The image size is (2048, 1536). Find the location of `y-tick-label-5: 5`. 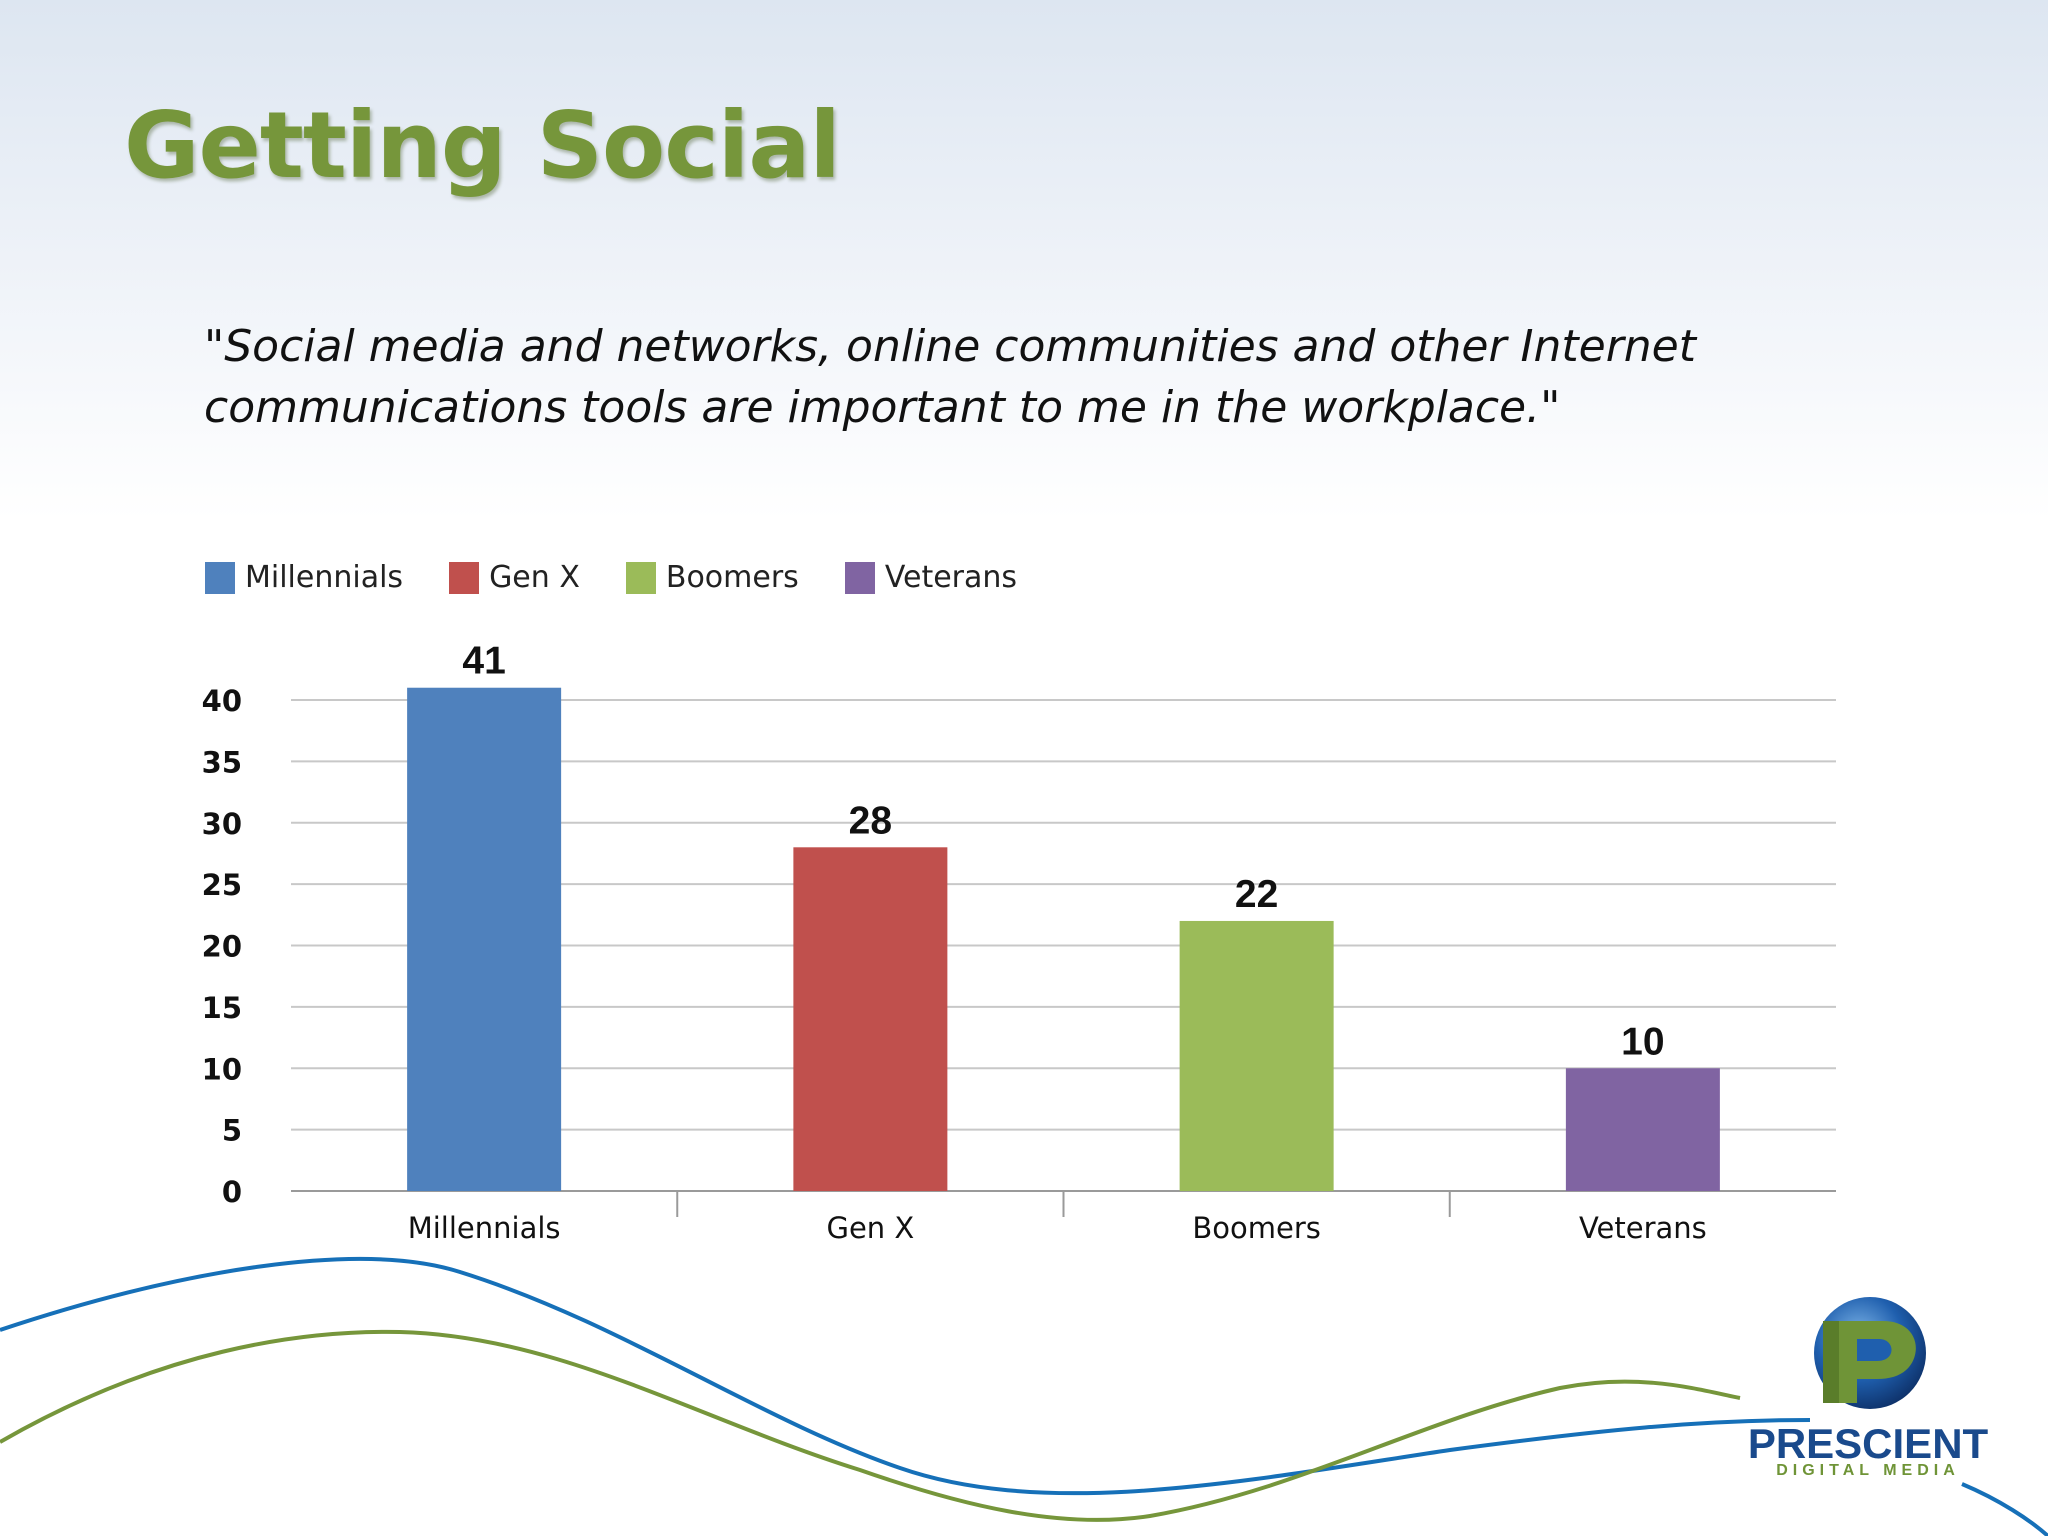

y-tick-label-5: 5 is located at coordinates (232, 1131).